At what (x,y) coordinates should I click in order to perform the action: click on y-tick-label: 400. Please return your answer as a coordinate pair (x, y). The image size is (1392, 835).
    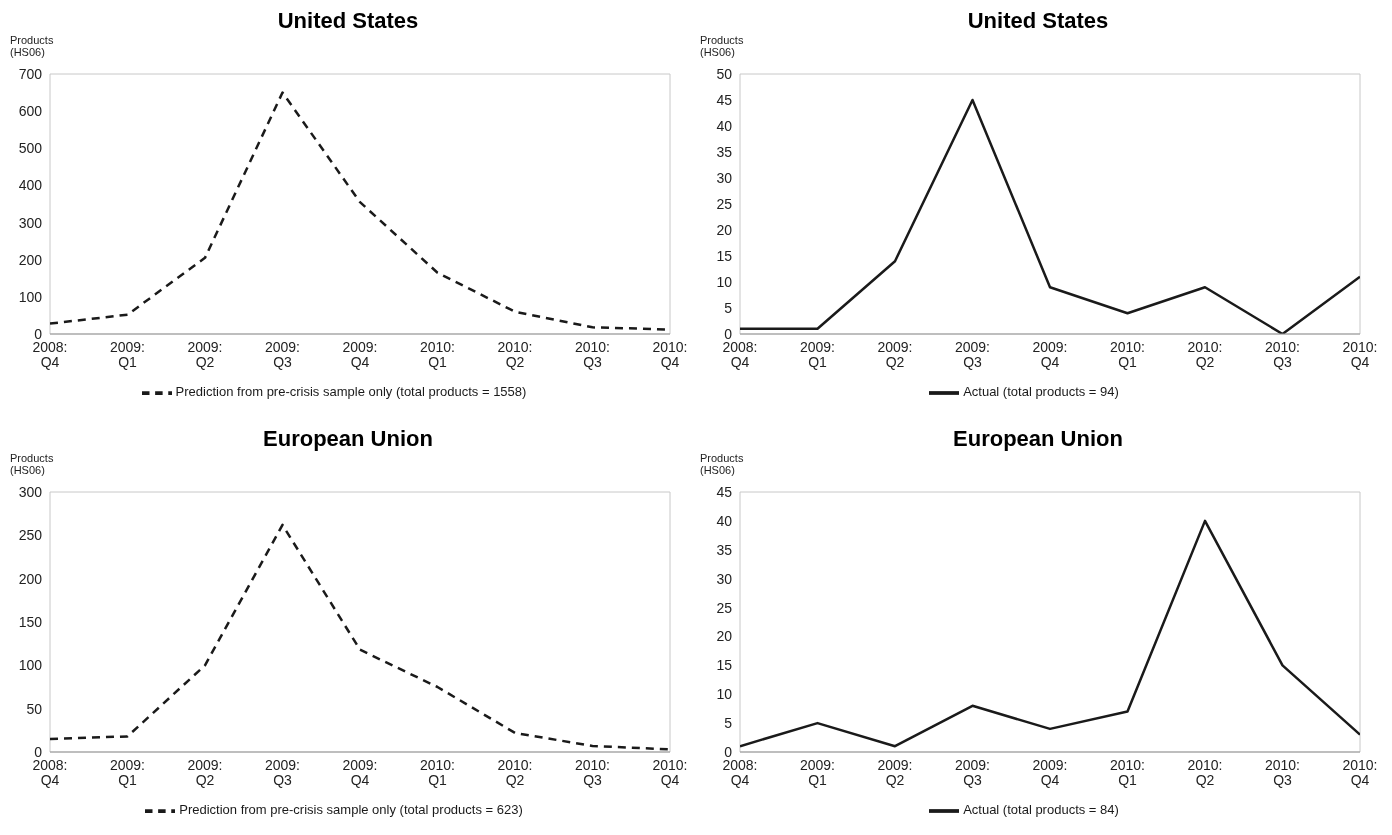
    Looking at the image, I should click on (30, 185).